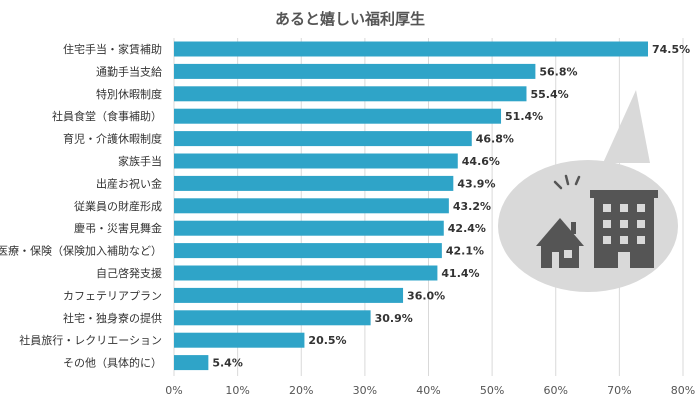 The height and width of the screenshot is (400, 700). Describe the element at coordinates (683, 390) in the screenshot. I see `x-tick-label: 80%` at that location.